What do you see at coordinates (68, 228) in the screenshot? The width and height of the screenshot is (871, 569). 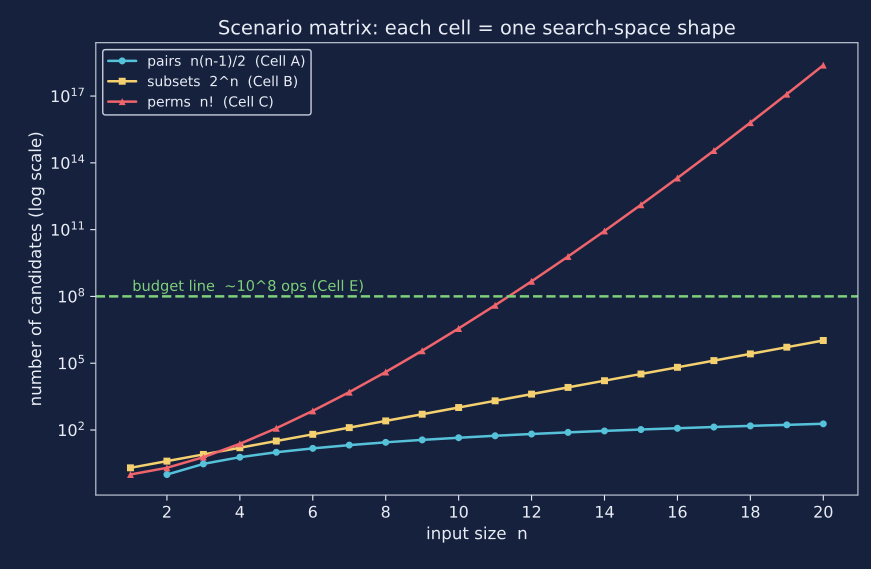 I see `y-tick-label: 10$^{11}$` at bounding box center [68, 228].